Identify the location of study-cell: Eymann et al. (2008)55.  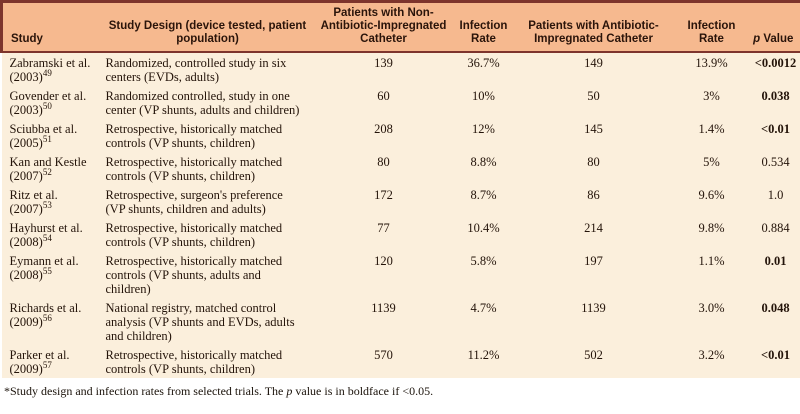
(51, 274).